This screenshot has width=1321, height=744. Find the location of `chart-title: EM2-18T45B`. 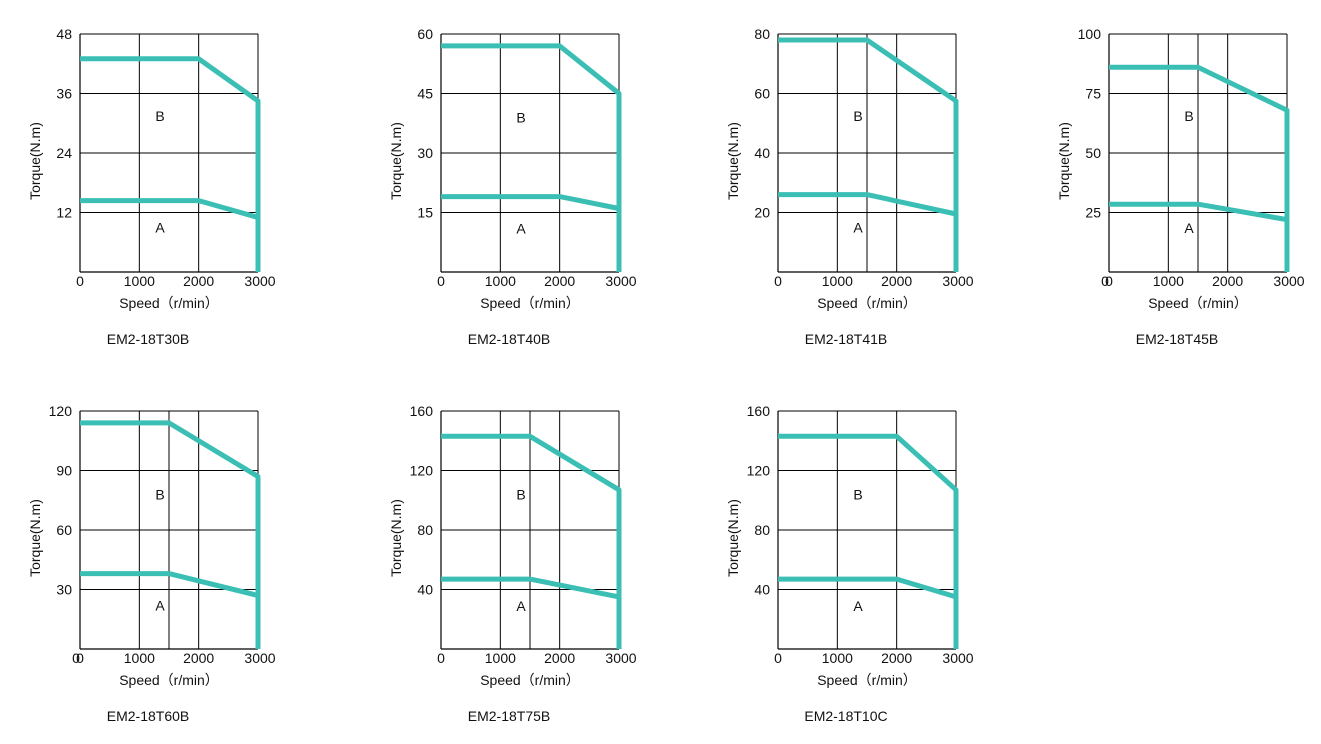

chart-title: EM2-18T45B is located at coordinates (1177, 339).